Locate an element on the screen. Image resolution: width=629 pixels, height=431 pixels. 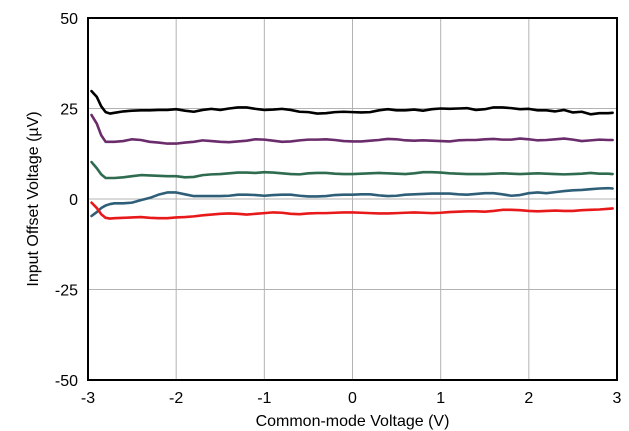
y-axis-label: Input Offset Voltage (µV) is located at coordinates (33, 198).